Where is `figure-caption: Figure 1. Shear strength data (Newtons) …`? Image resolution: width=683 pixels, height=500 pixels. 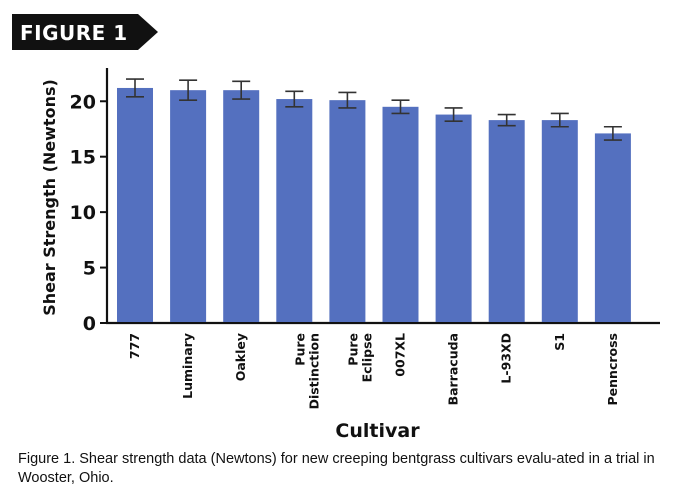
figure-caption: Figure 1. Shear strength data (Newtons) … is located at coordinates (336, 468).